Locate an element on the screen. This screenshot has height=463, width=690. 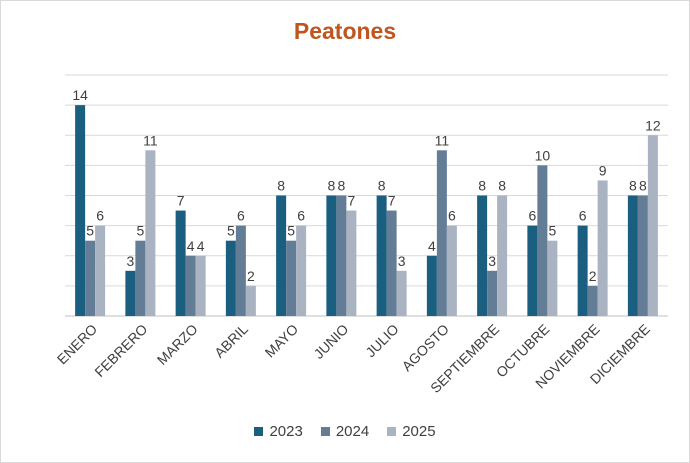
data-label: 10 is located at coordinates (543, 155).